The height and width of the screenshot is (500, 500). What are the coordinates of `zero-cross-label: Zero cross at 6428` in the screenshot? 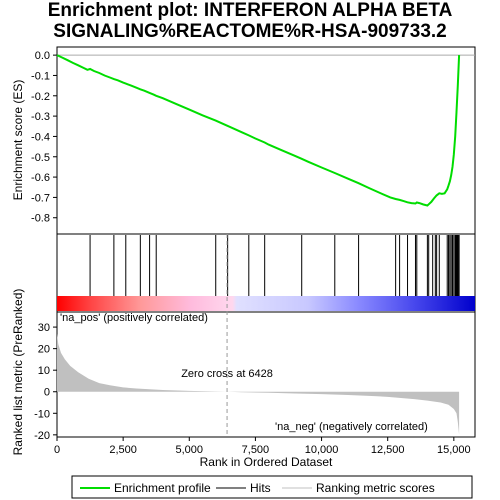 It's located at (227, 374).